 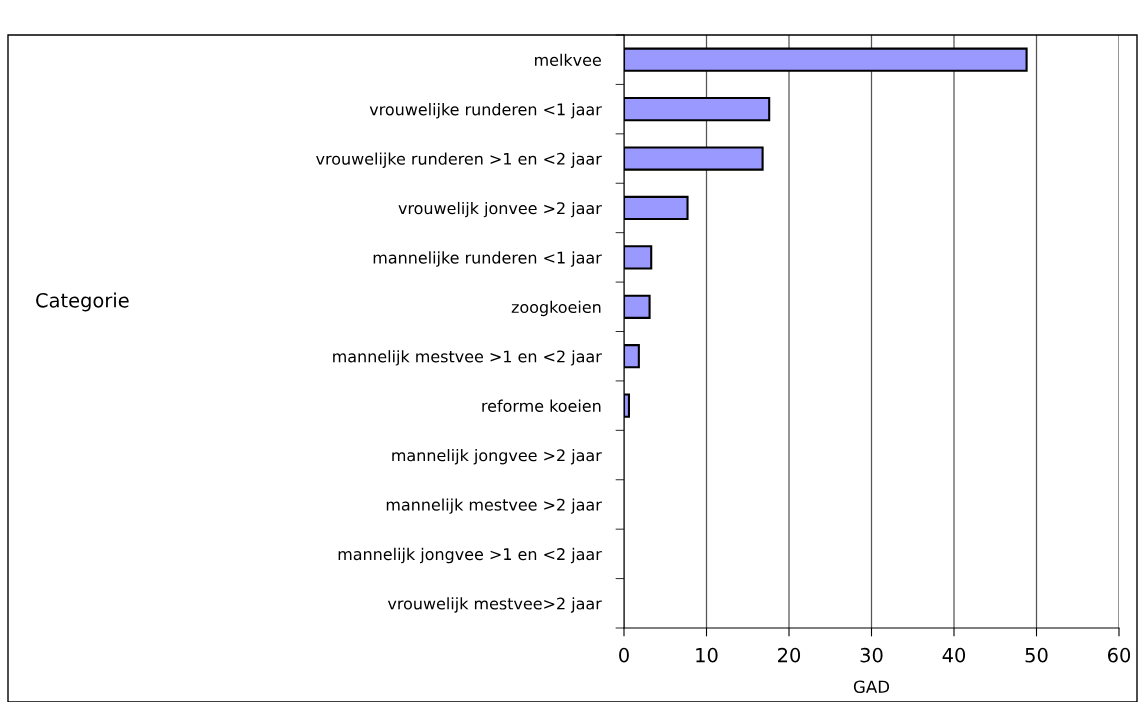 What do you see at coordinates (556, 308) in the screenshot?
I see `y-tick-label: zoogkoeien` at bounding box center [556, 308].